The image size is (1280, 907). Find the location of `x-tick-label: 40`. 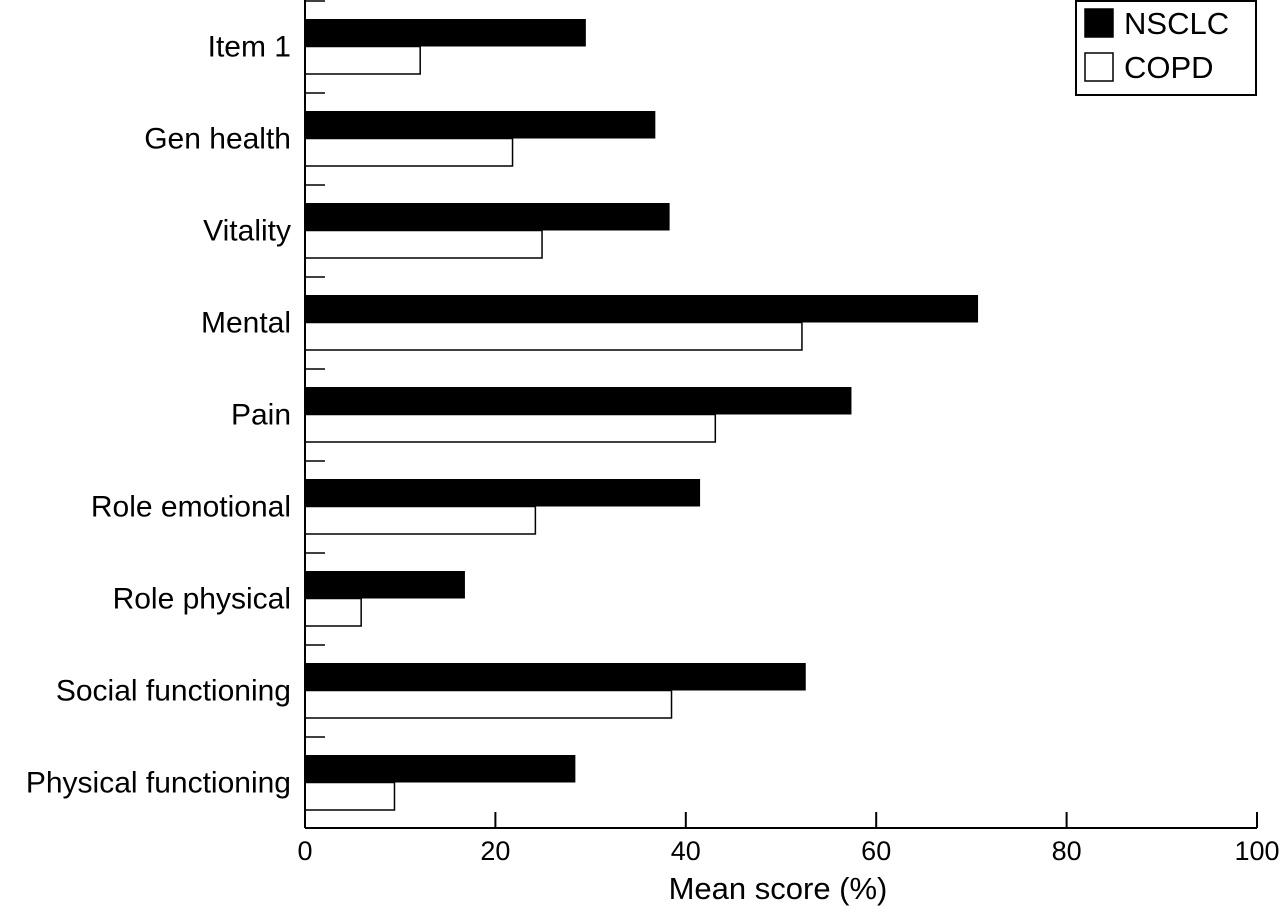

x-tick-label: 40 is located at coordinates (686, 851).